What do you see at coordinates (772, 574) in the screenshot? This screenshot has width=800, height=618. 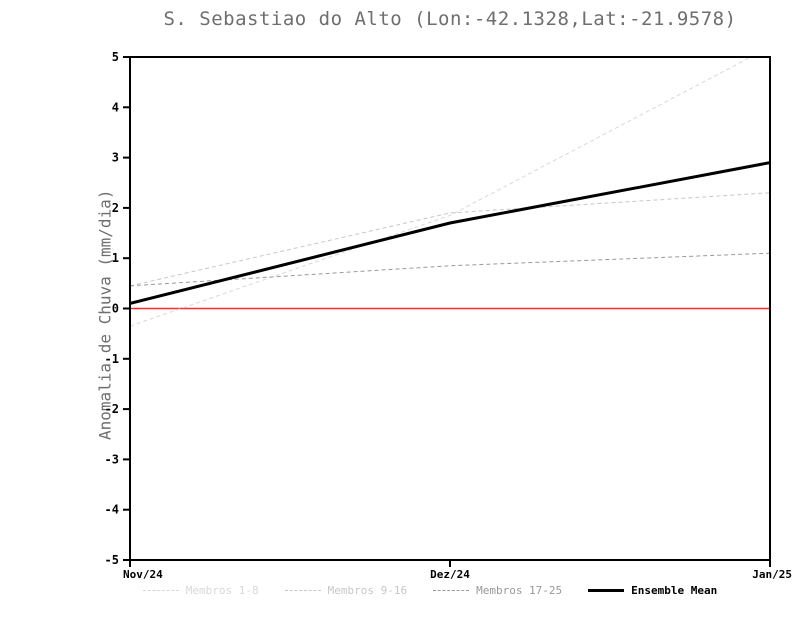 I see `x-tick-label: Jan/25` at bounding box center [772, 574].